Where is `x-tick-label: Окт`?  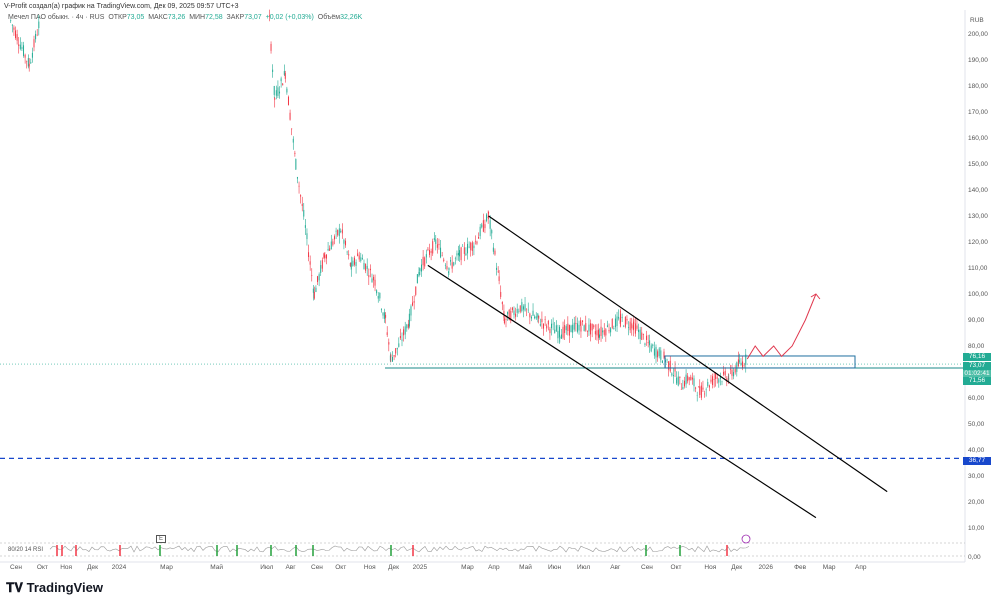
x-tick-label: Окт is located at coordinates (676, 567).